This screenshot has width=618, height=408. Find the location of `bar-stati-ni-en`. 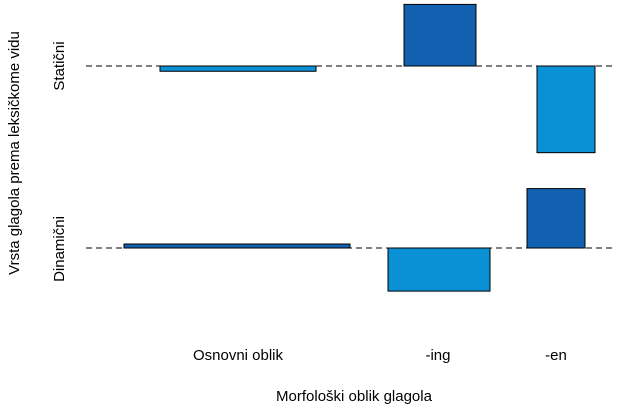

bar-stati-ni-en is located at coordinates (566, 109).